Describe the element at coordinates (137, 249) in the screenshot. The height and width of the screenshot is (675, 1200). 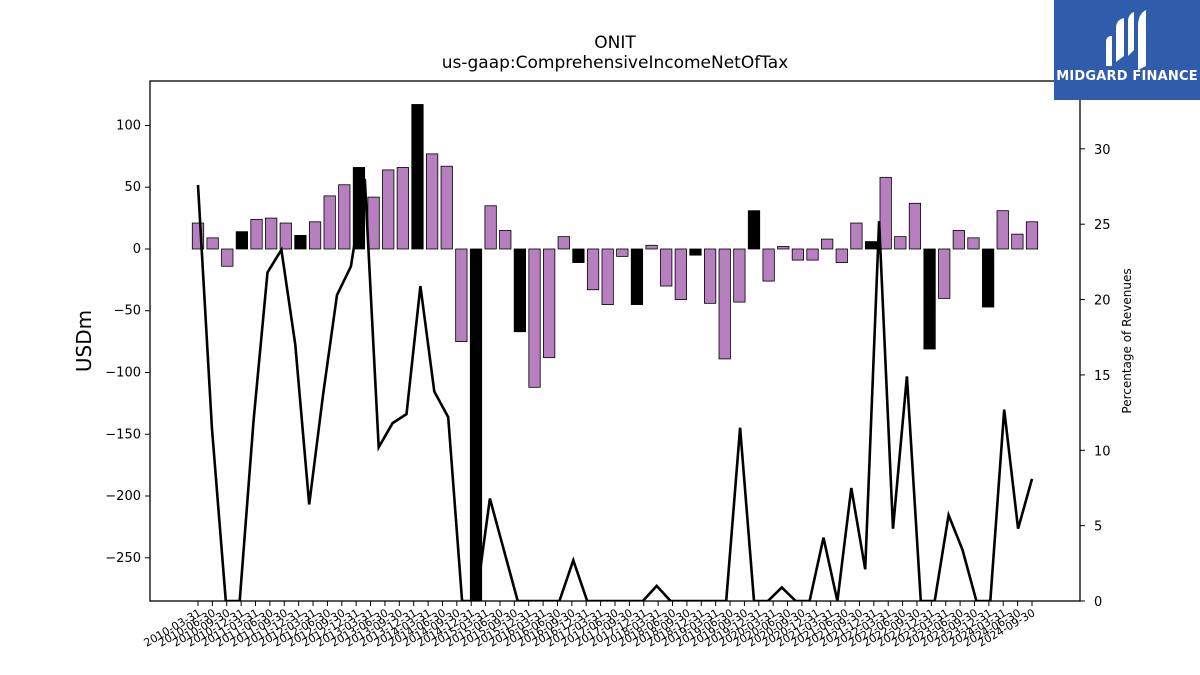
I see `y-tick-label: 0` at that location.